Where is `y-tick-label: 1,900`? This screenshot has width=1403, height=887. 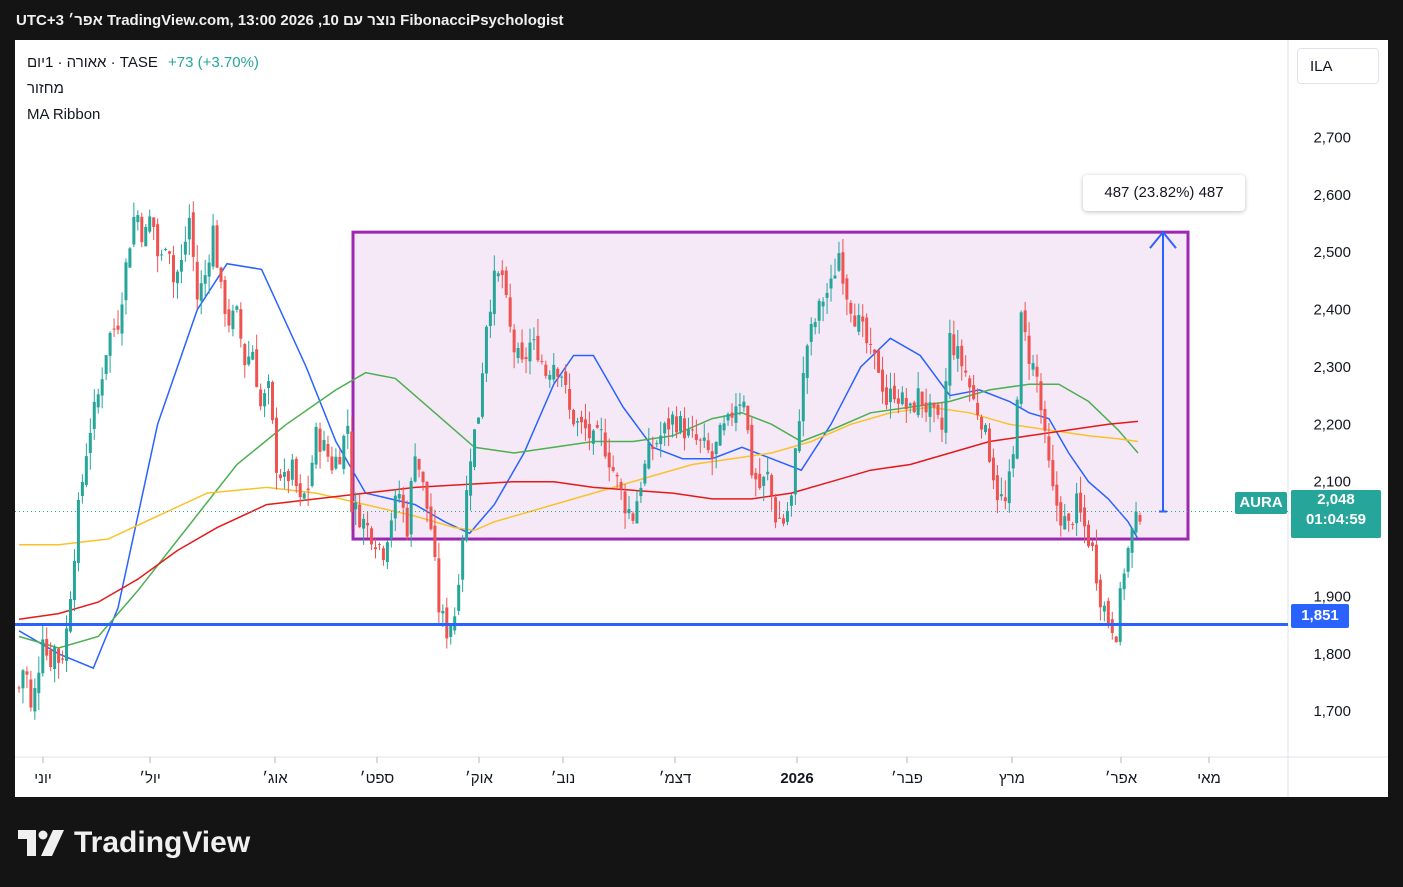
y-tick-label: 1,900 is located at coordinates (1332, 596).